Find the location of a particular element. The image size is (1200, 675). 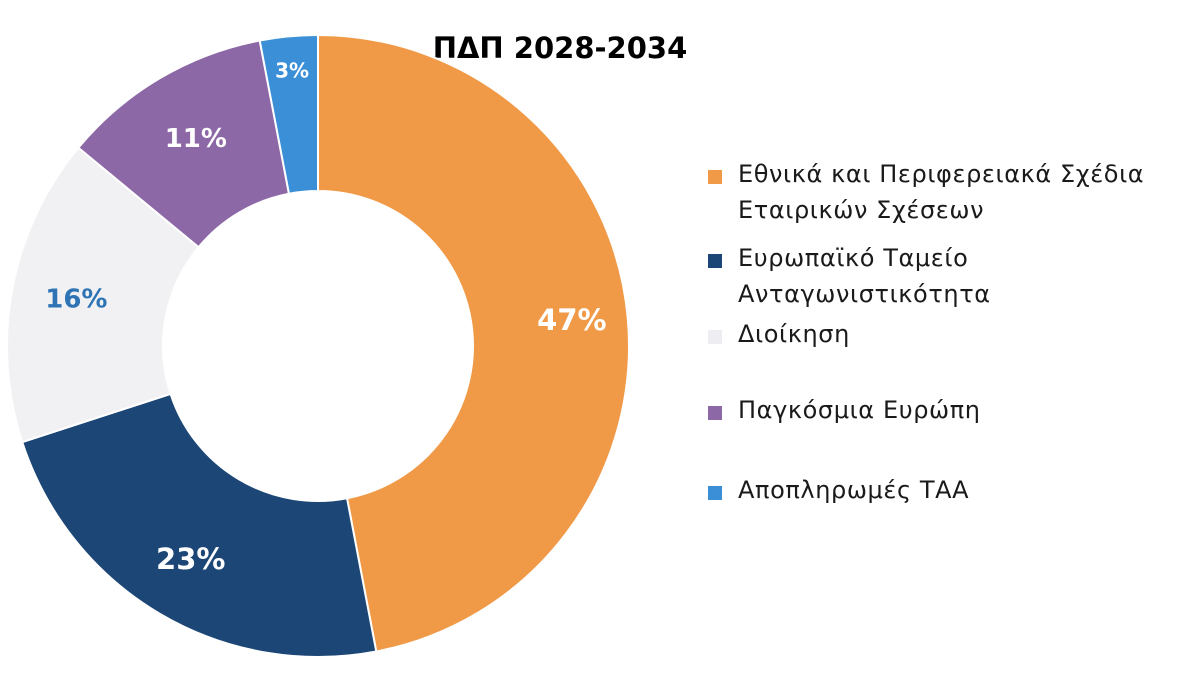

slice-data-label: 23% is located at coordinates (190, 559).